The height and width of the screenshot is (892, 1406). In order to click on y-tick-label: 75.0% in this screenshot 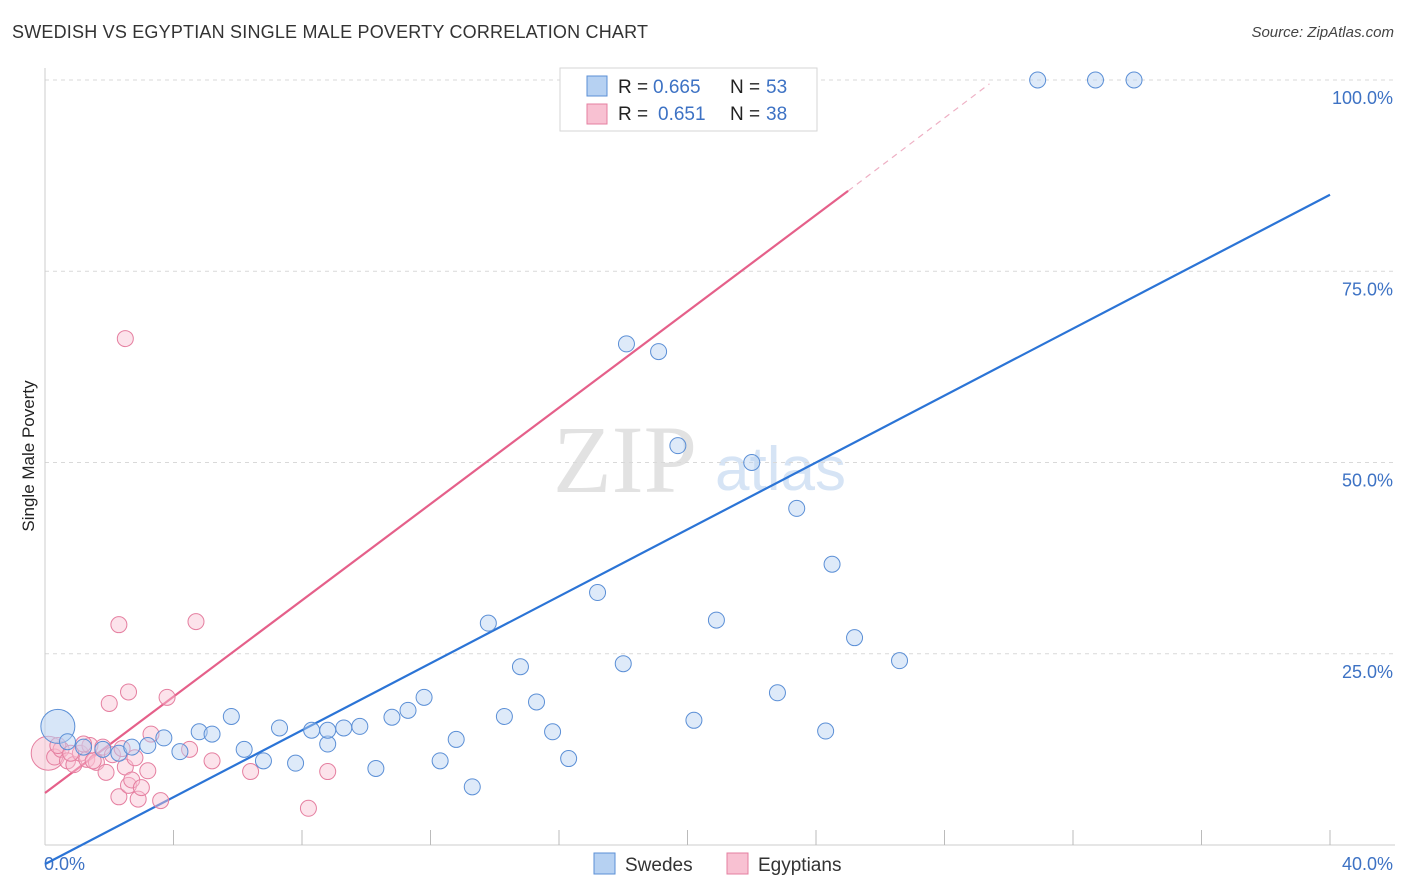, I will do `click(1367, 289)`.